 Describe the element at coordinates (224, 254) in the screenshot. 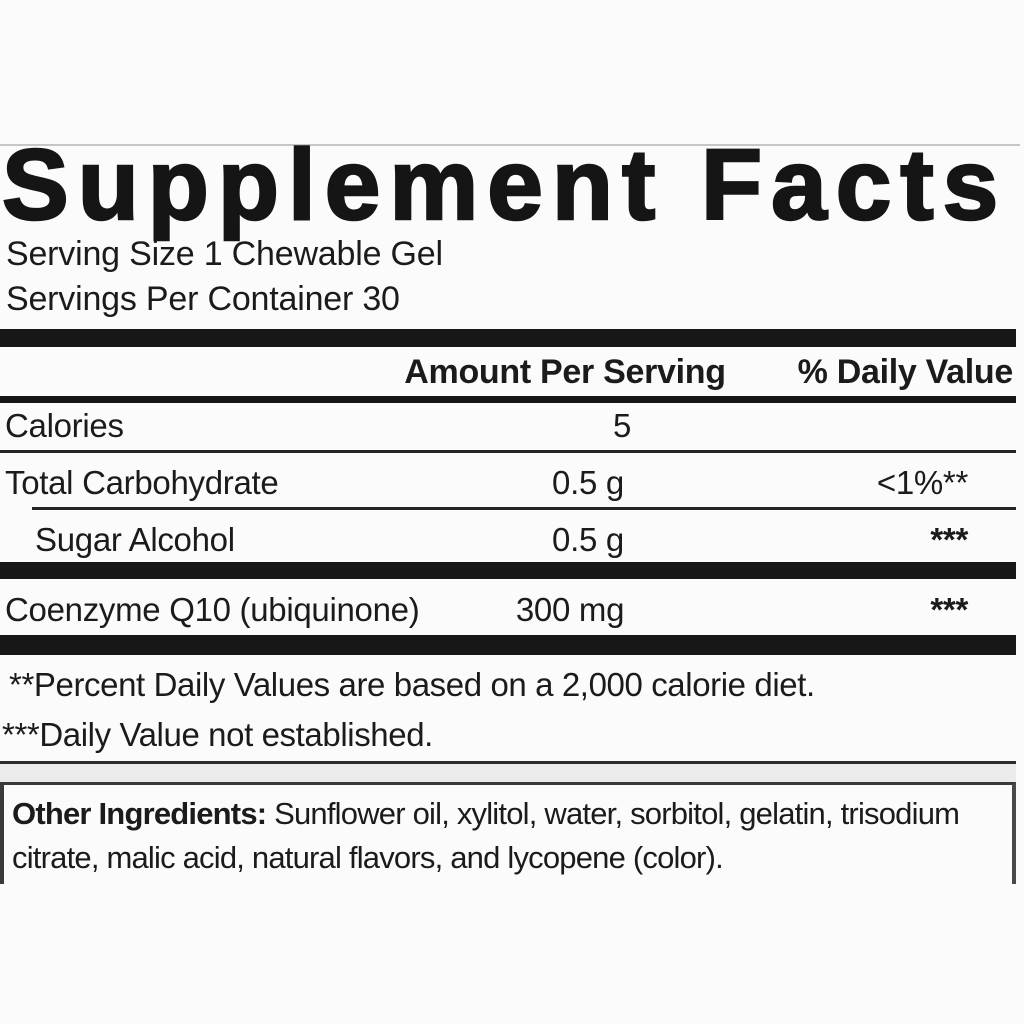

I see `serving-size-text: Serving Size 1 Chewable Gel` at that location.